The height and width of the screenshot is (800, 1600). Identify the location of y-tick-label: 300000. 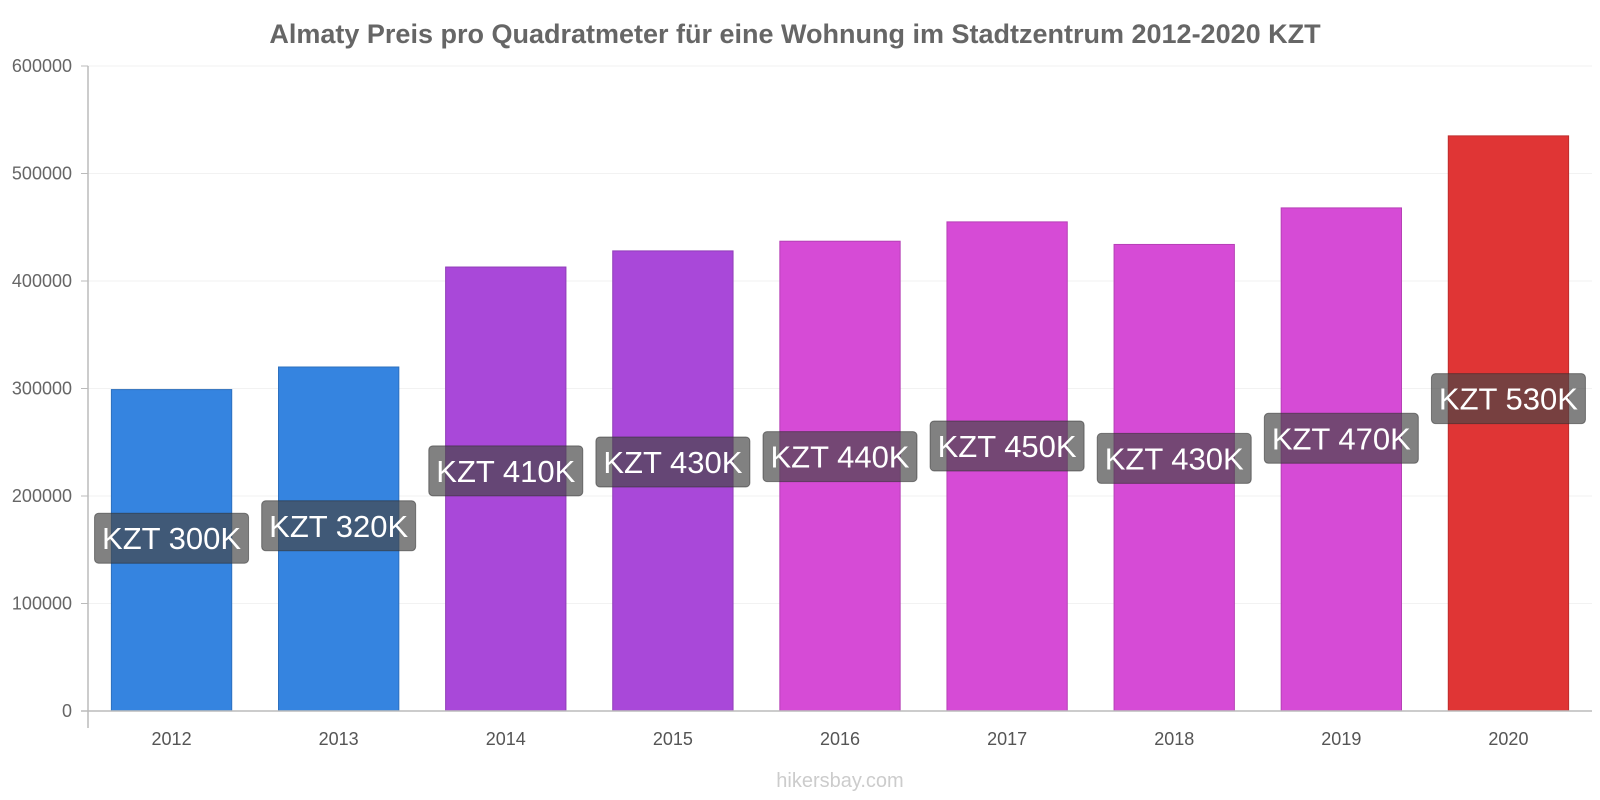
(42, 389).